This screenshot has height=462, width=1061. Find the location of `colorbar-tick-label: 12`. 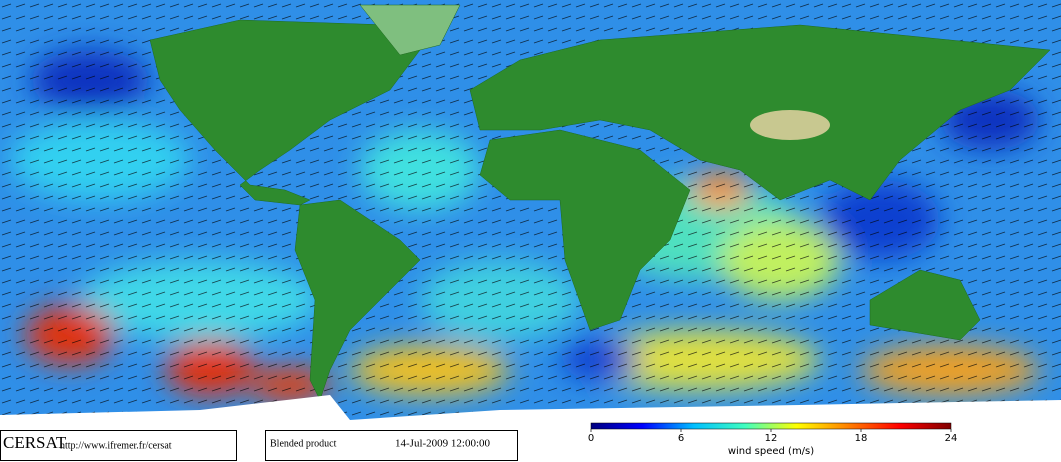

colorbar-tick-label: 12 is located at coordinates (771, 438).